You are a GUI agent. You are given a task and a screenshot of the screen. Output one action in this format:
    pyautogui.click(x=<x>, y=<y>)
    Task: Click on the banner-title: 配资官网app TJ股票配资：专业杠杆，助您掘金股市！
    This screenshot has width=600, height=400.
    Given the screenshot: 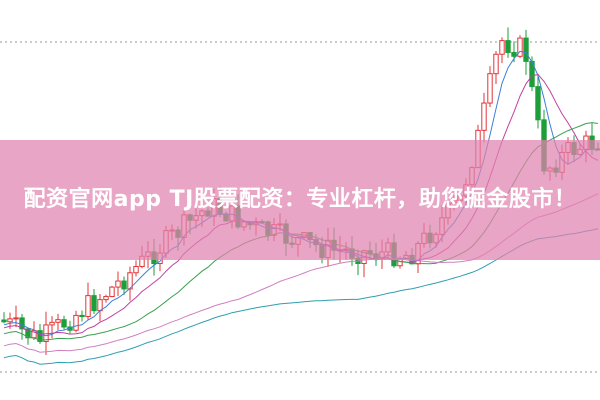 What is the action you would take?
    pyautogui.click(x=300, y=199)
    